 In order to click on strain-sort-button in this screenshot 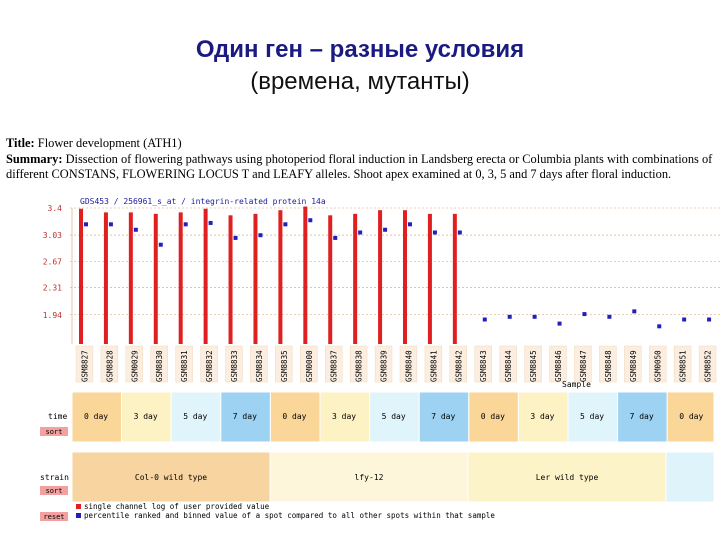, I will do `click(54, 490)`.